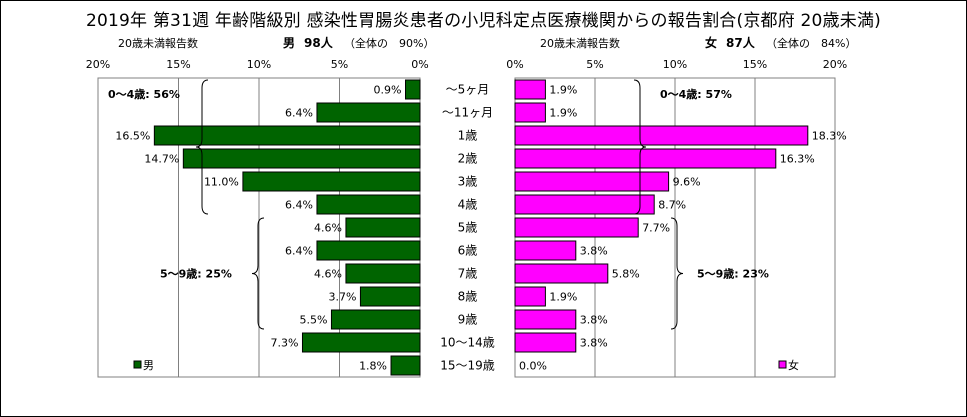 The height and width of the screenshot is (417, 967). I want to click on male-bar-label: 0.9%, so click(388, 90).